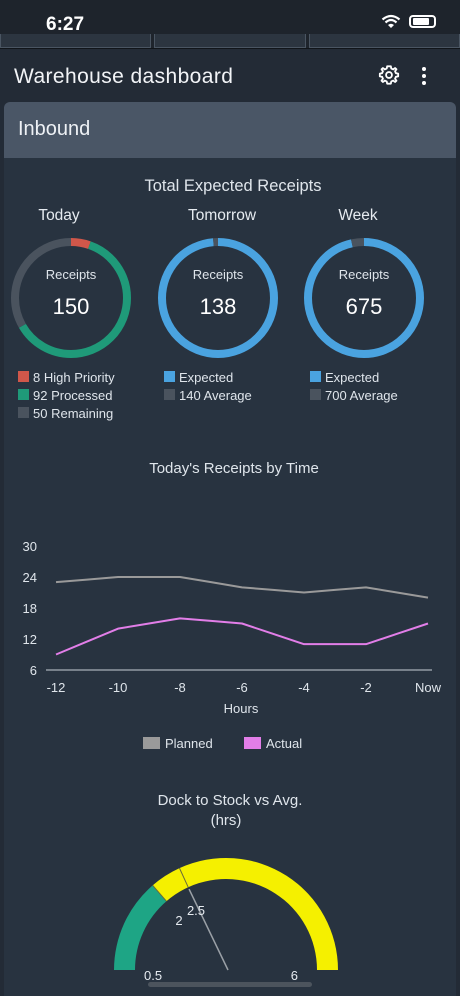  What do you see at coordinates (73, 395) in the screenshot?
I see `legend-text: 92 Processed` at bounding box center [73, 395].